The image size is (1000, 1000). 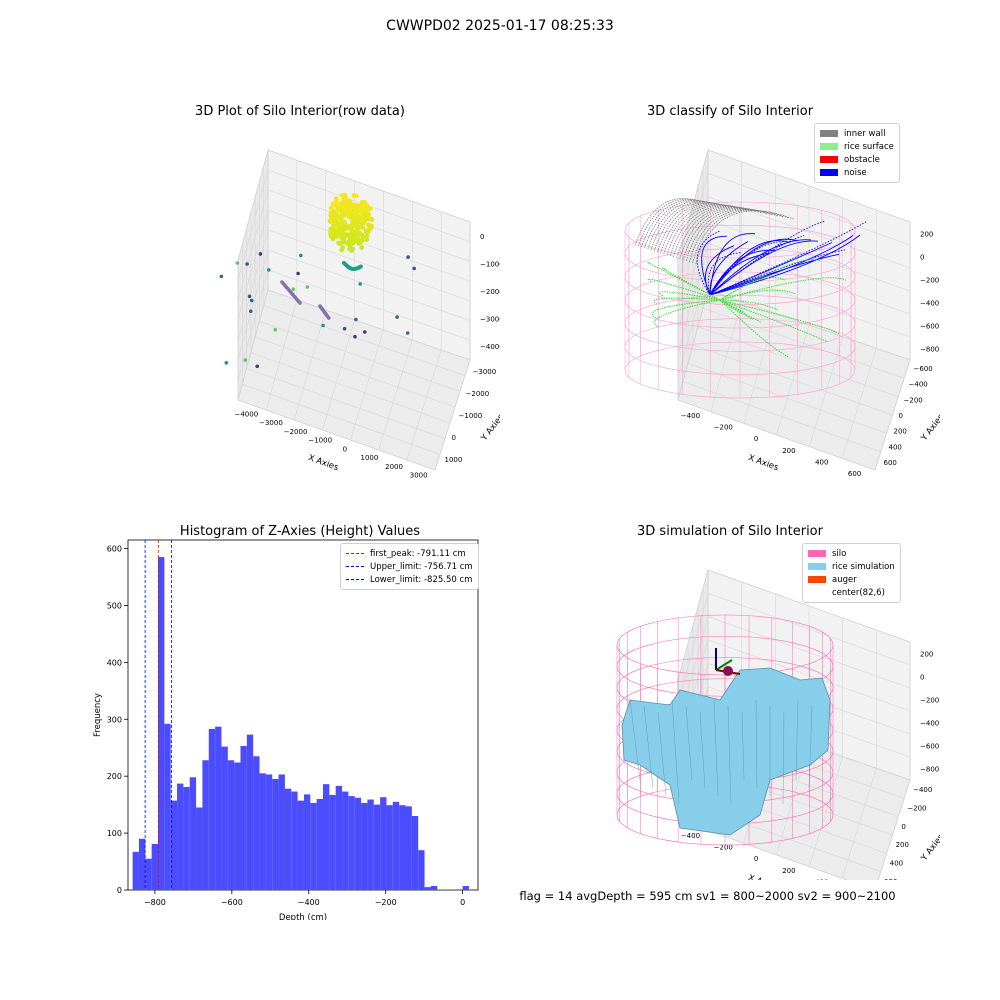 I want to click on z-tick-label: 200, so click(x=926, y=235).